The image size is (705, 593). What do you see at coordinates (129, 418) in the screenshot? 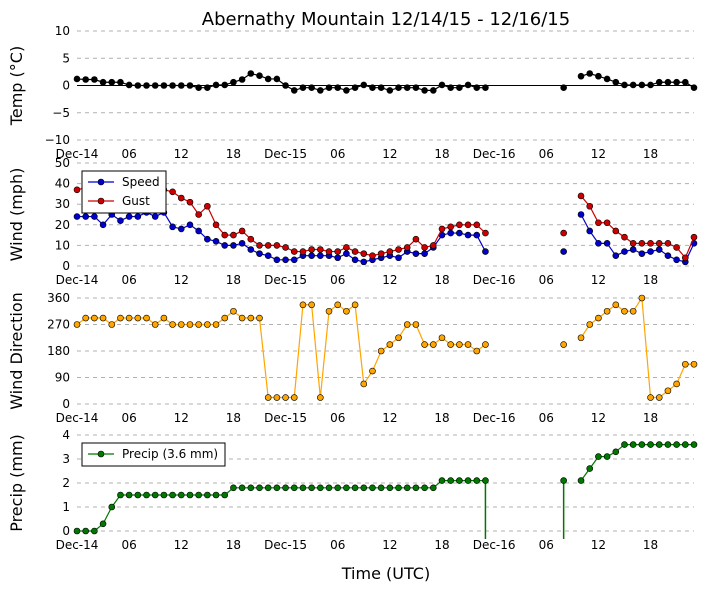
I see `x-tick-label-wdir: 06` at bounding box center [129, 418].